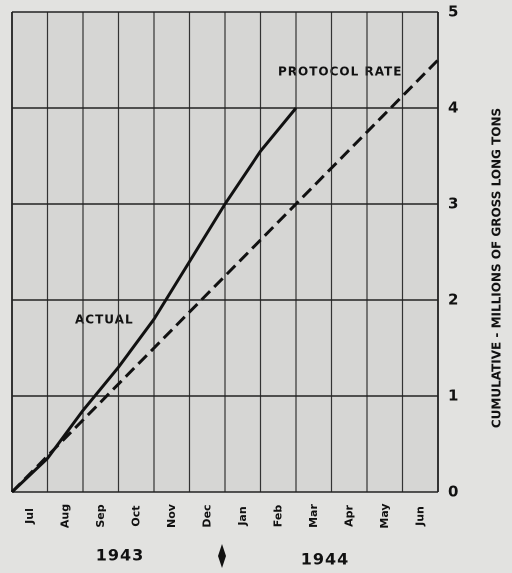 Image resolution: width=512 pixels, height=573 pixels. I want to click on x-tick-label: Aug, so click(64, 516).